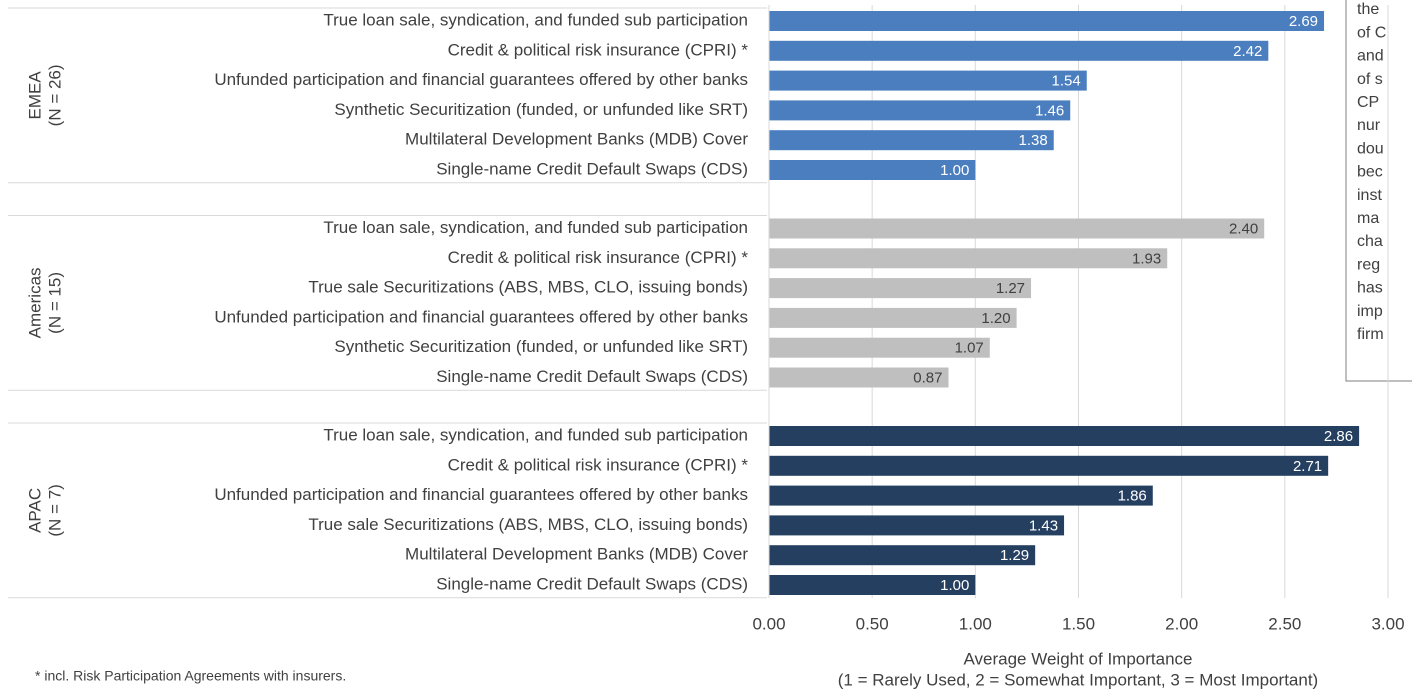 The image size is (1412, 692). Describe the element at coordinates (768, 623) in the screenshot. I see `x-tick-label: 0.00` at that location.